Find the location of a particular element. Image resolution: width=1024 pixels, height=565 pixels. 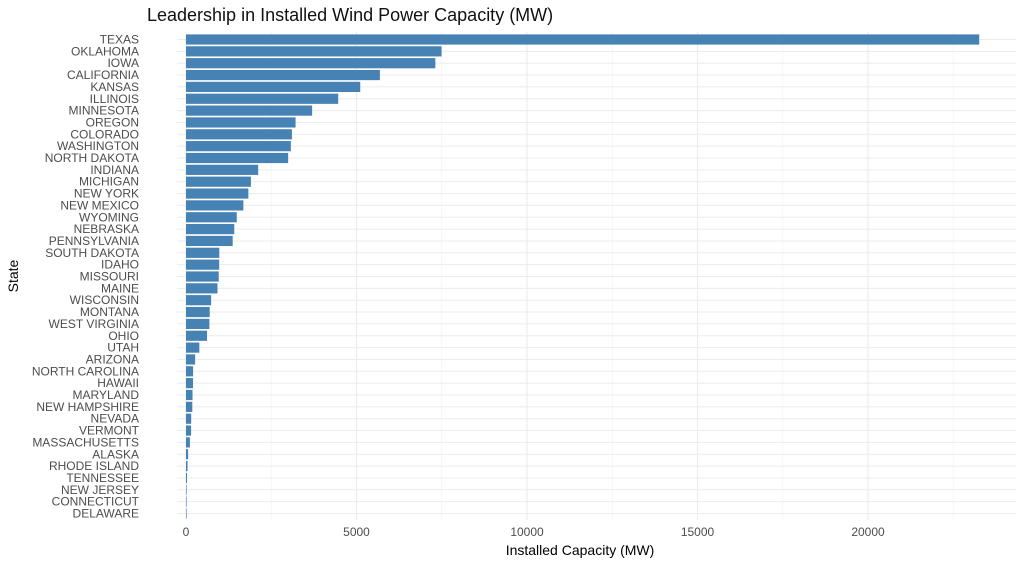

y-tick-label: ARIZONA is located at coordinates (112, 359).